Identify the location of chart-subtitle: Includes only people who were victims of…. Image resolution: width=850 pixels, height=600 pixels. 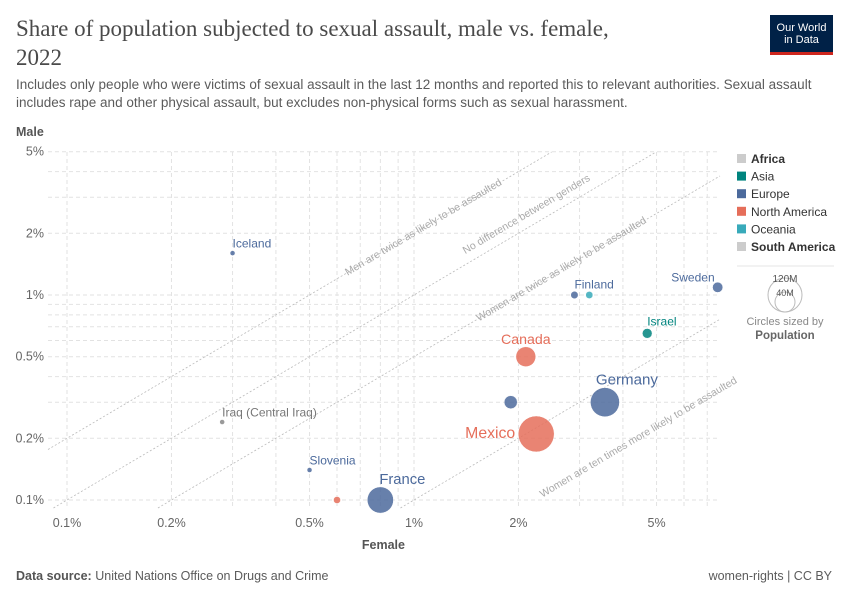
(414, 93).